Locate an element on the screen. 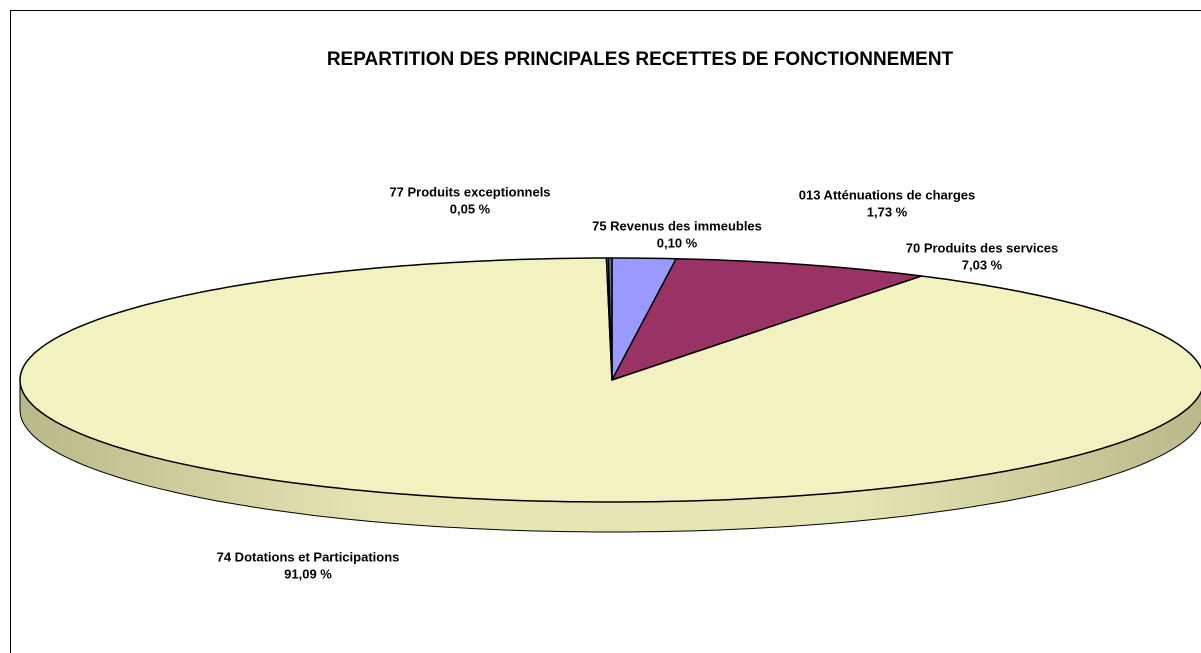 Image resolution: width=1201 pixels, height=653 pixels. slice-value-label: 7,03 % is located at coordinates (982, 264).